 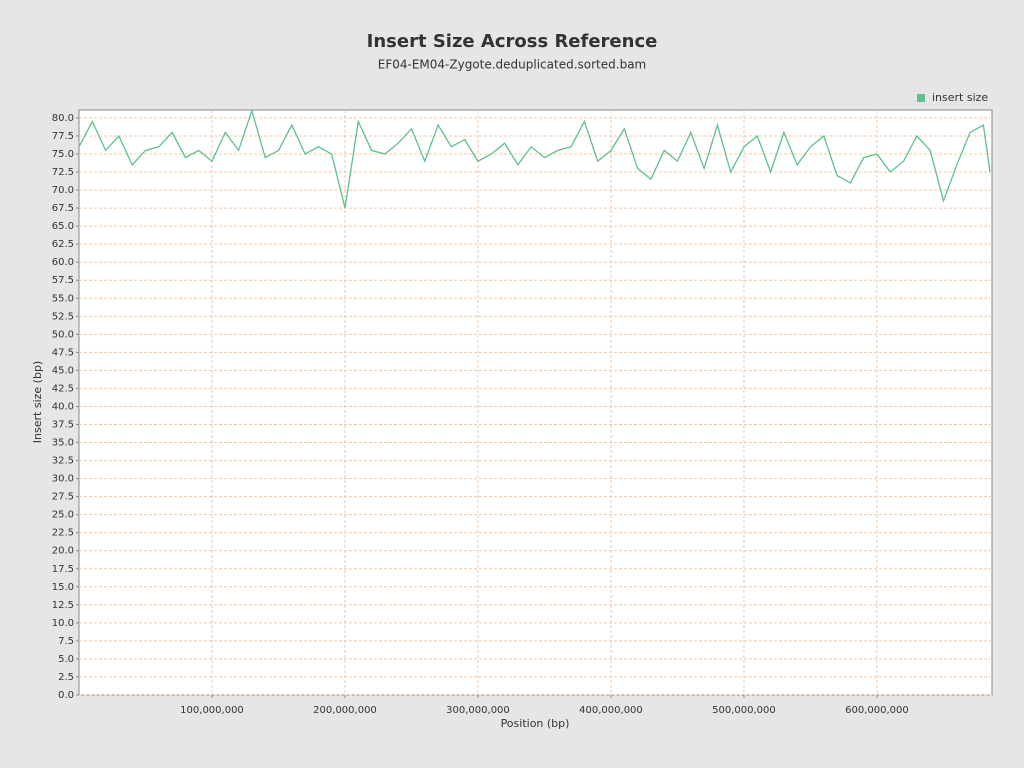 What do you see at coordinates (63, 443) in the screenshot?
I see `y-tick-label: 35.0` at bounding box center [63, 443].